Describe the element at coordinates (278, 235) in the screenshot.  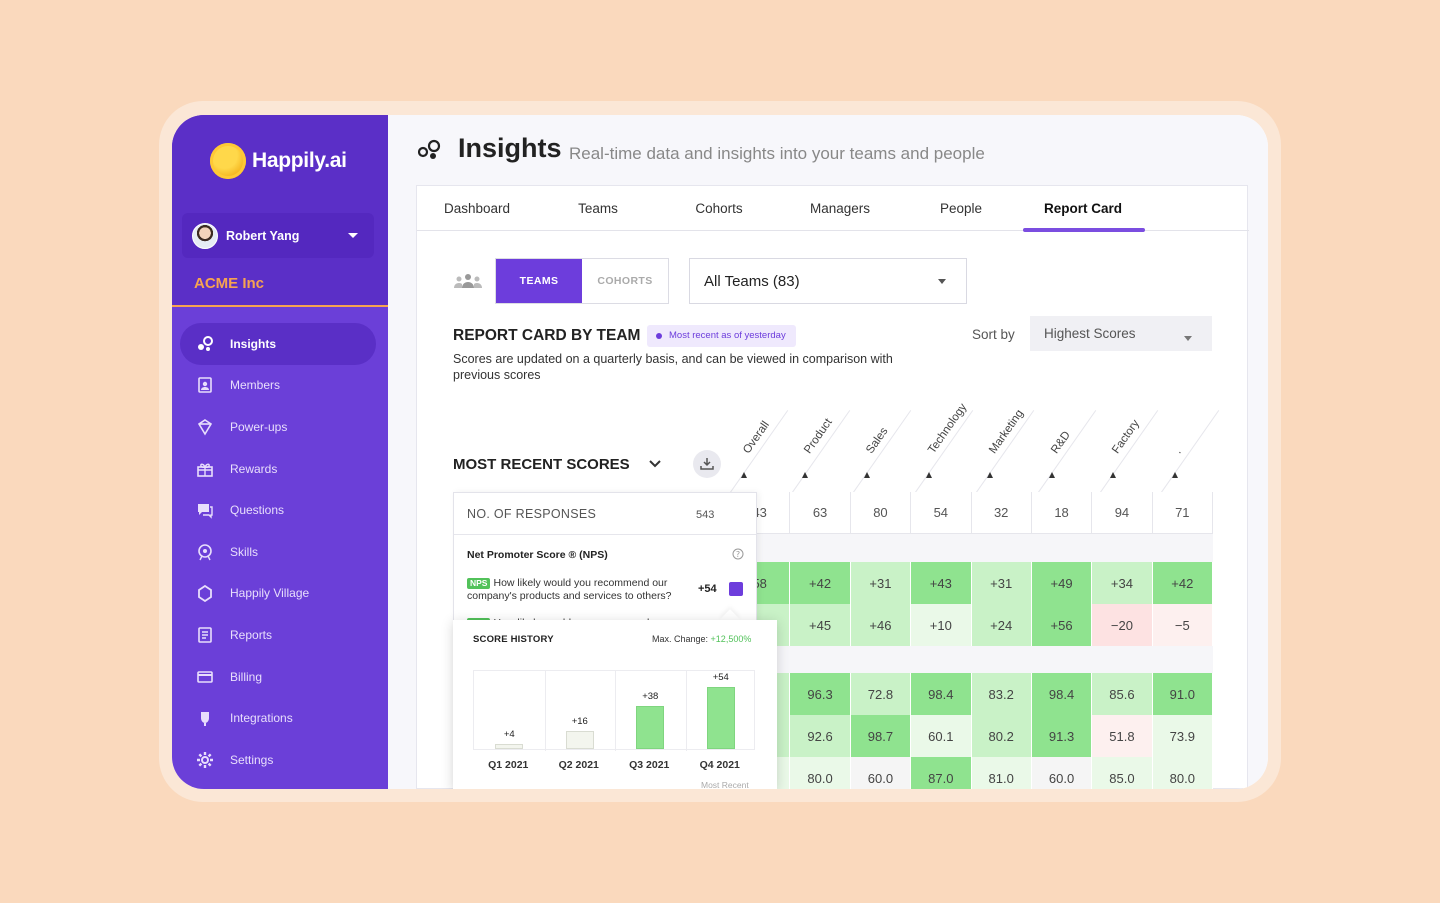
I see `user-menu: Robert Yang` at that location.